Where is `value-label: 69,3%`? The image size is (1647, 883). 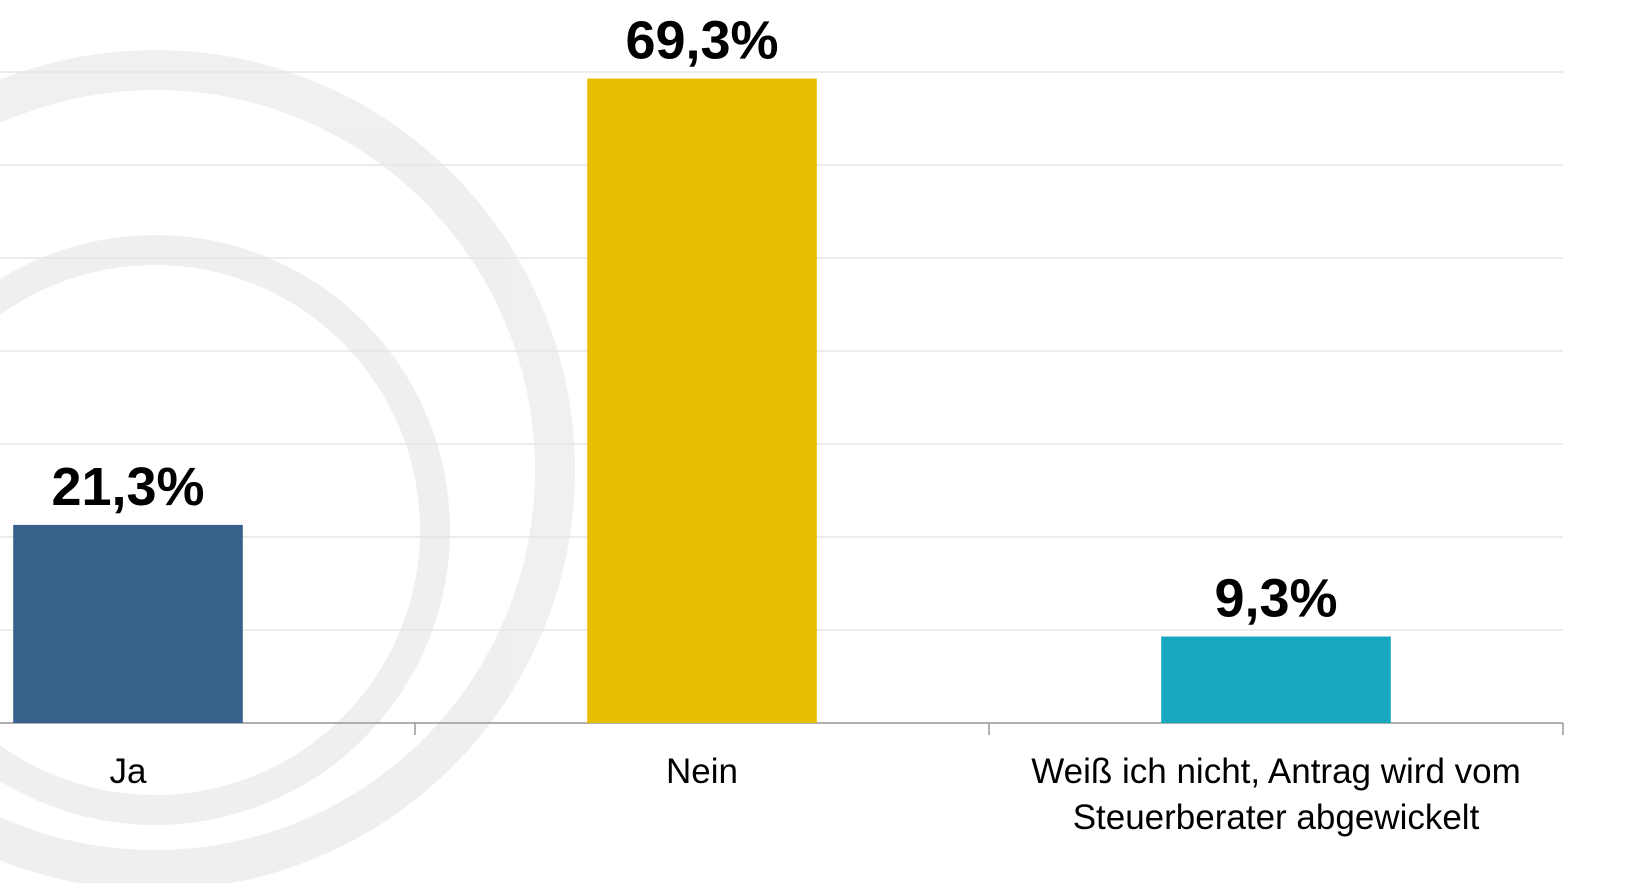
value-label: 69,3% is located at coordinates (701, 41).